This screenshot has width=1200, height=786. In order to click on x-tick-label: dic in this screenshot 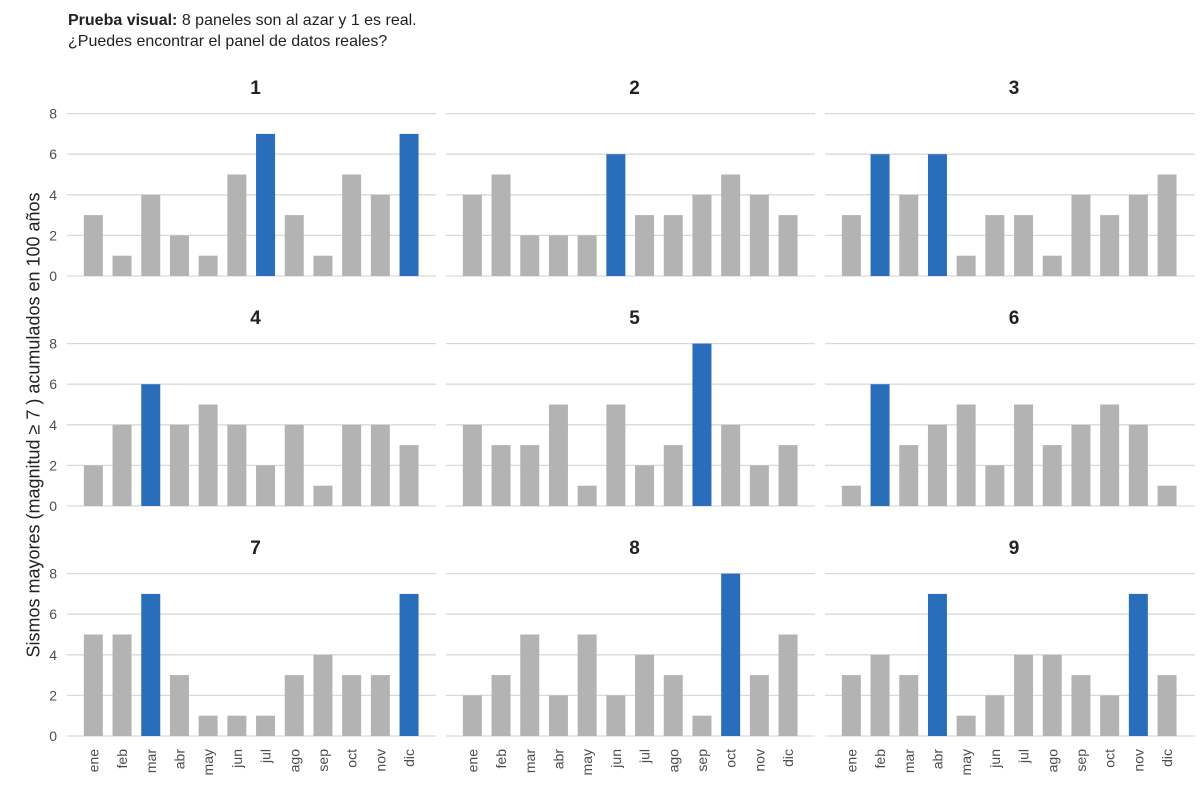, I will do `click(1167, 758)`.